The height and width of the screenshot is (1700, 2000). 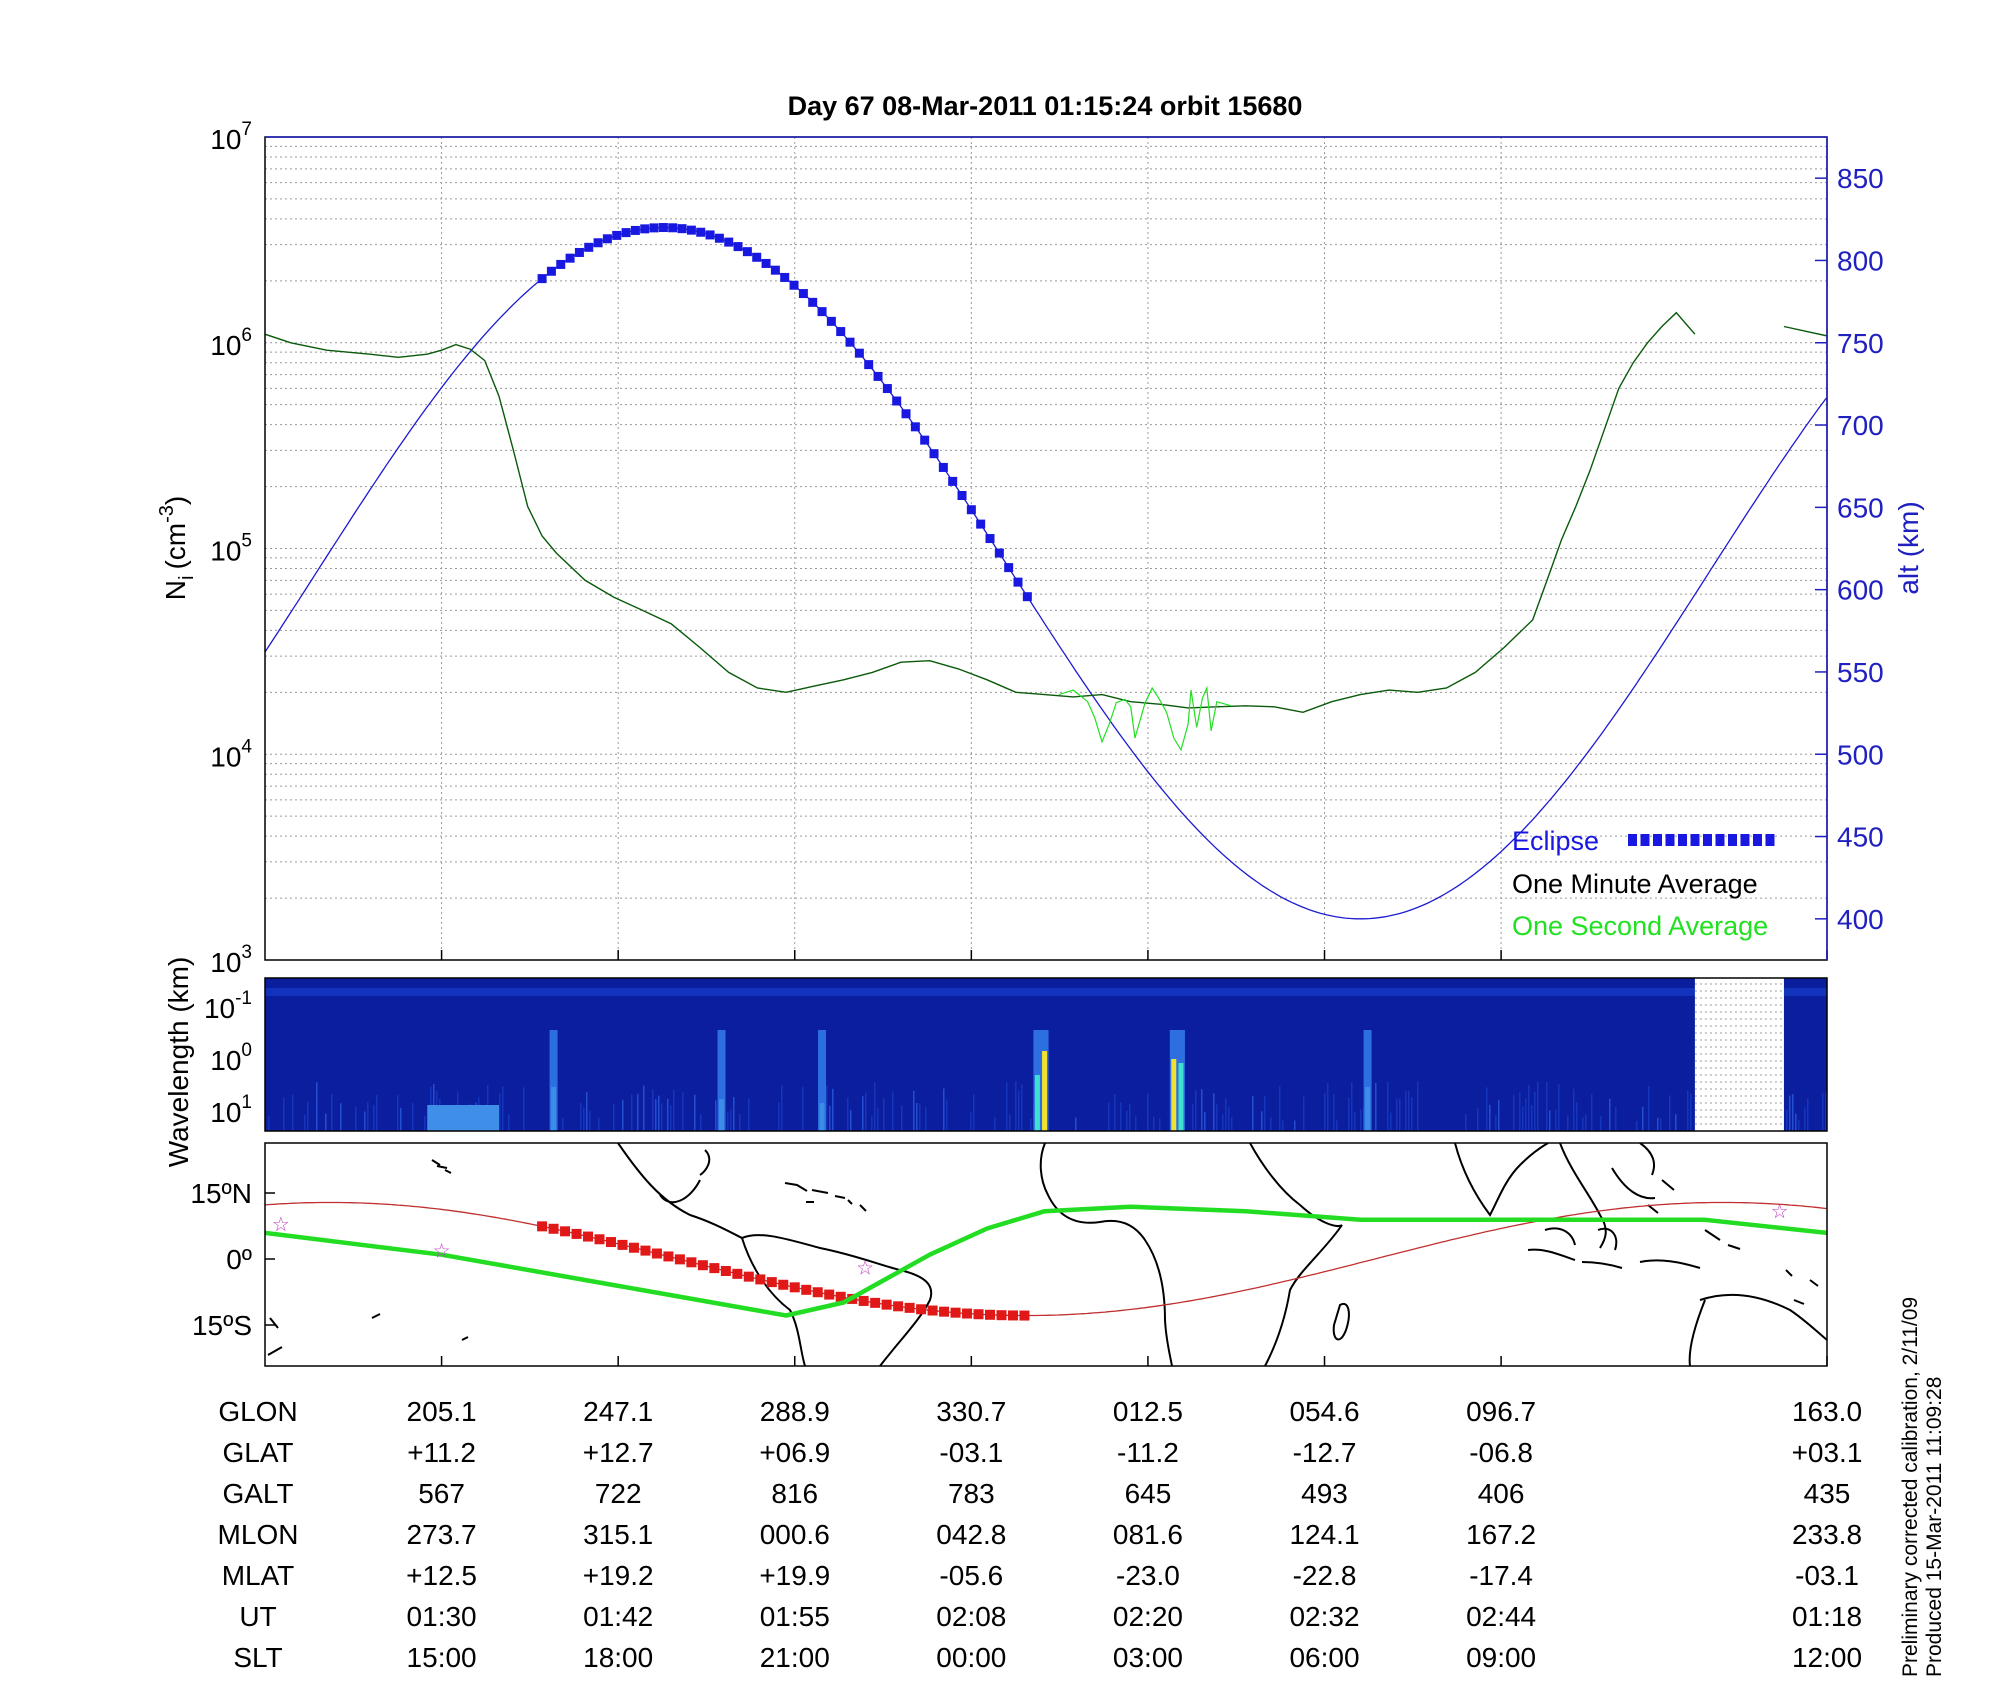 I want to click on table-cell: 054.6, so click(x=1324, y=1411).